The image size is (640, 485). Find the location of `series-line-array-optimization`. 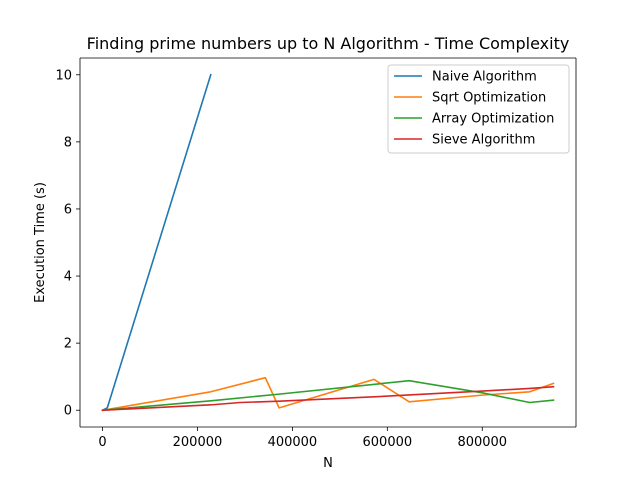

series-line-array-optimization is located at coordinates (328, 395).